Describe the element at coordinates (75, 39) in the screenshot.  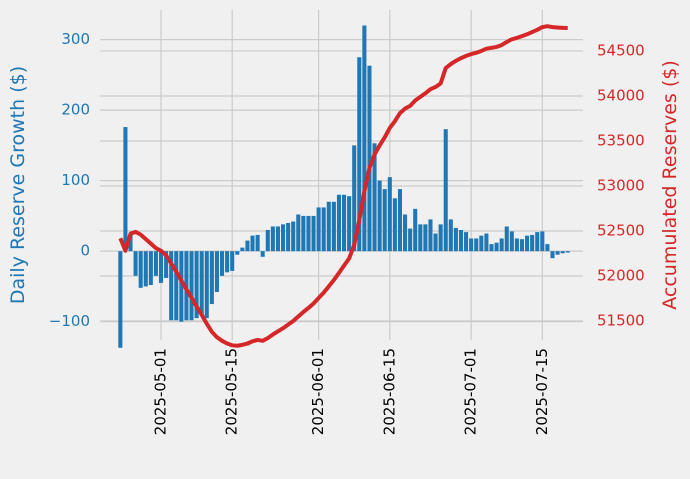
I see `y-tick-label: 300` at that location.